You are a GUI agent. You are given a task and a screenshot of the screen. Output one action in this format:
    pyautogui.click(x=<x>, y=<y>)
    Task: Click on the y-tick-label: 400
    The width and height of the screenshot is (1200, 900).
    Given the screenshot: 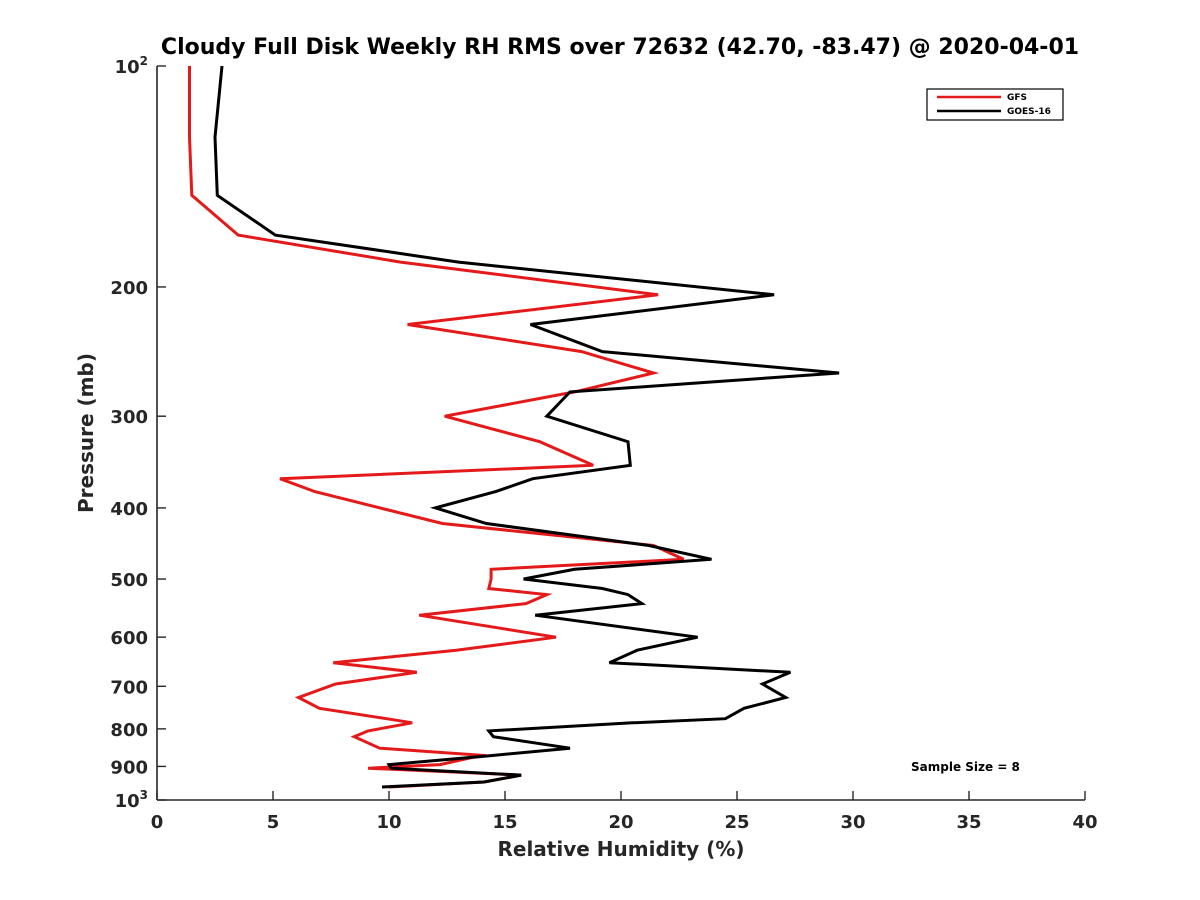 What is the action you would take?
    pyautogui.click(x=129, y=509)
    